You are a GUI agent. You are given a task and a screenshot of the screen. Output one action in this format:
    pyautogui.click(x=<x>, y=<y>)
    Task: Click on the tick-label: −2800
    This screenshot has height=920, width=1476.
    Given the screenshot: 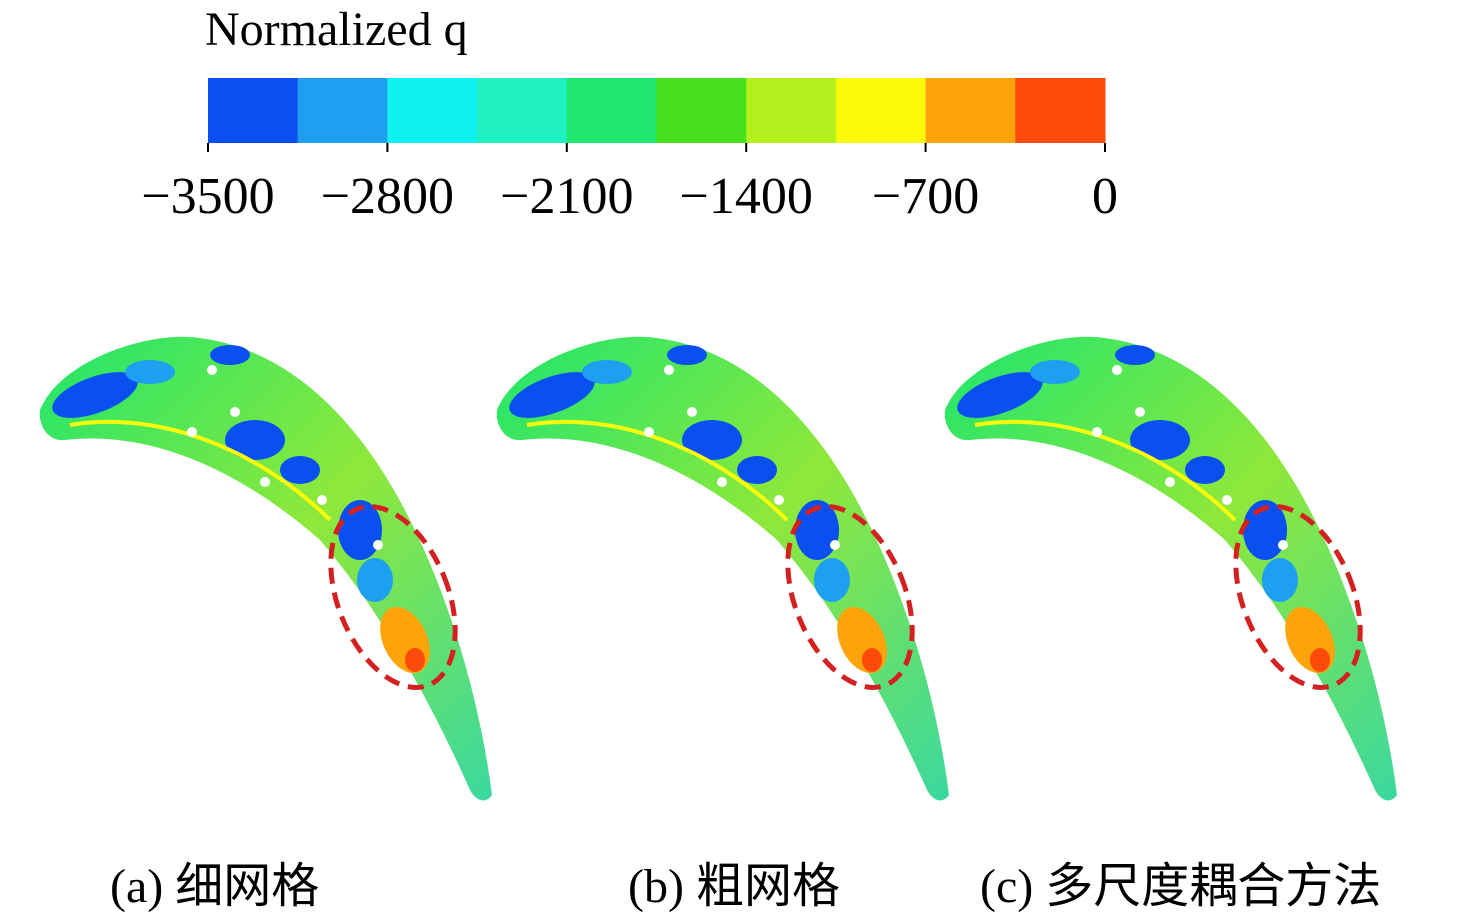 What is the action you would take?
    pyautogui.click(x=387, y=196)
    